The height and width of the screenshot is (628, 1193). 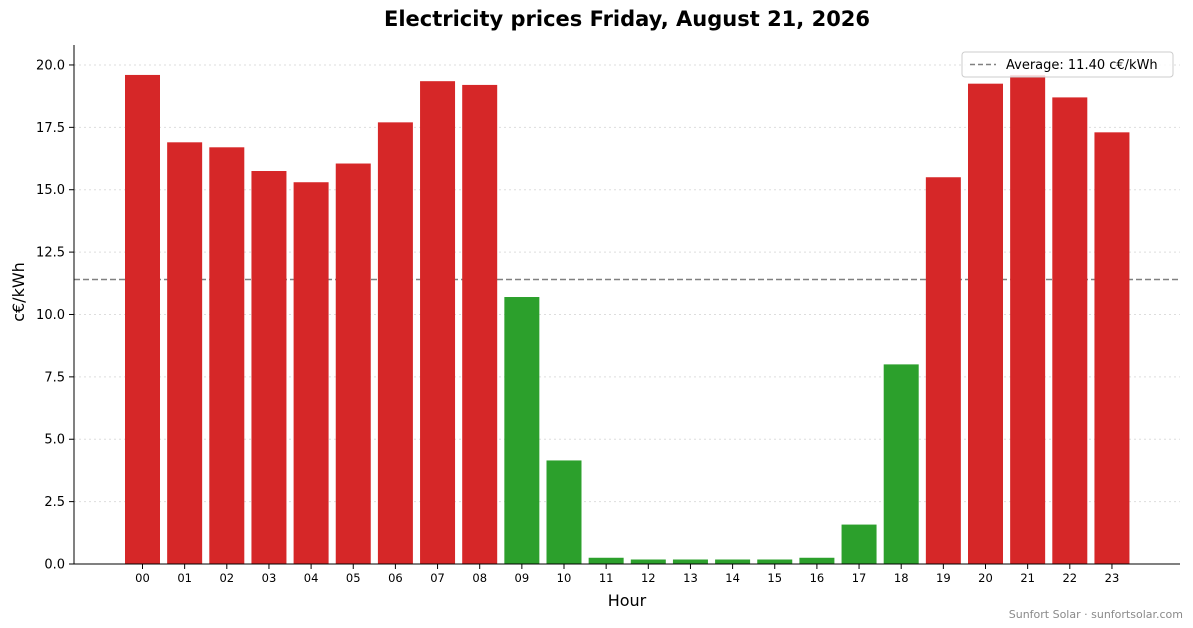 What do you see at coordinates (50, 315) in the screenshot?
I see `y-tick-label: 10.0` at bounding box center [50, 315].